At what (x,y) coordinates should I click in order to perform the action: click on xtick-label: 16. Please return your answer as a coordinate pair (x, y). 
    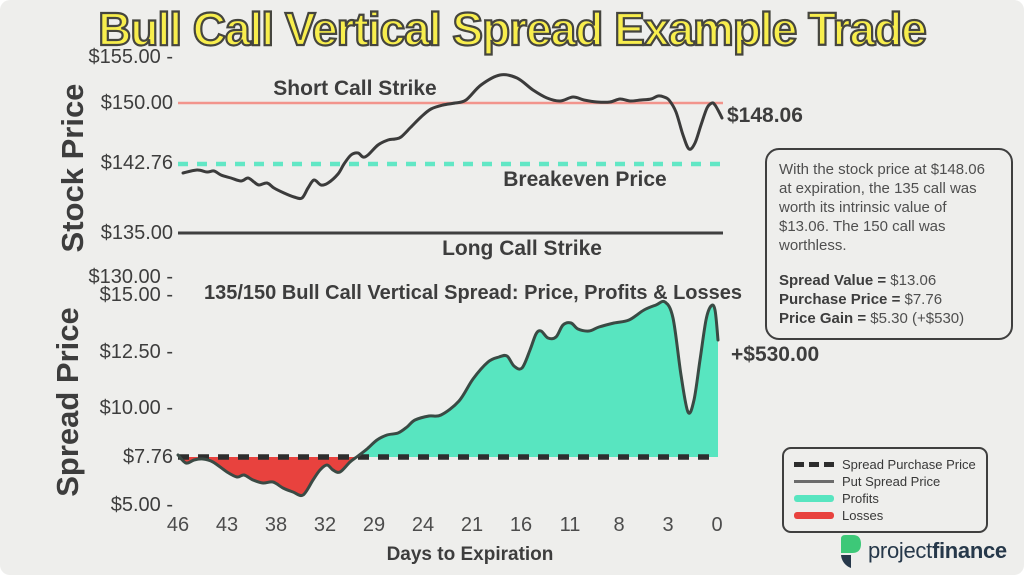
    Looking at the image, I should click on (521, 525).